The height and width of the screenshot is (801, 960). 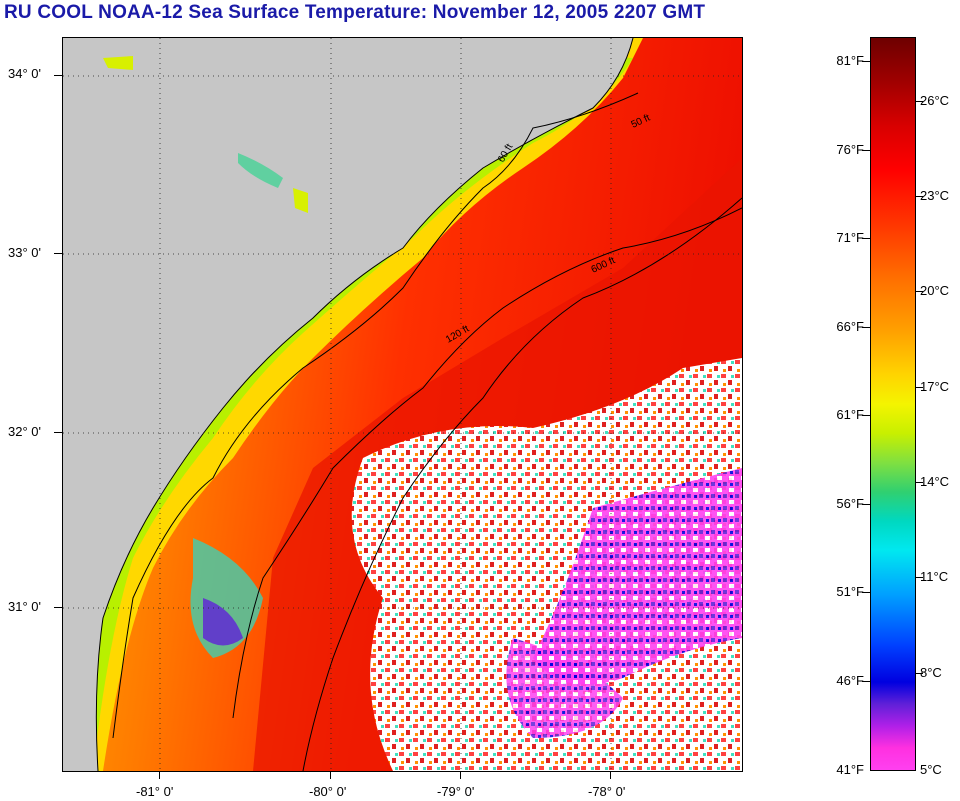 I want to click on cb-tick-8c, so click(x=919, y=673).